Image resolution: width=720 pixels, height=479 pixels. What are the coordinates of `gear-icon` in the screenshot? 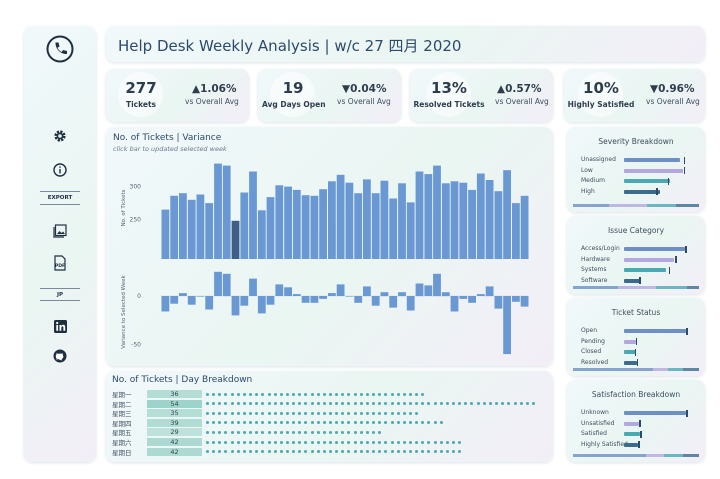 It's located at (60, 137).